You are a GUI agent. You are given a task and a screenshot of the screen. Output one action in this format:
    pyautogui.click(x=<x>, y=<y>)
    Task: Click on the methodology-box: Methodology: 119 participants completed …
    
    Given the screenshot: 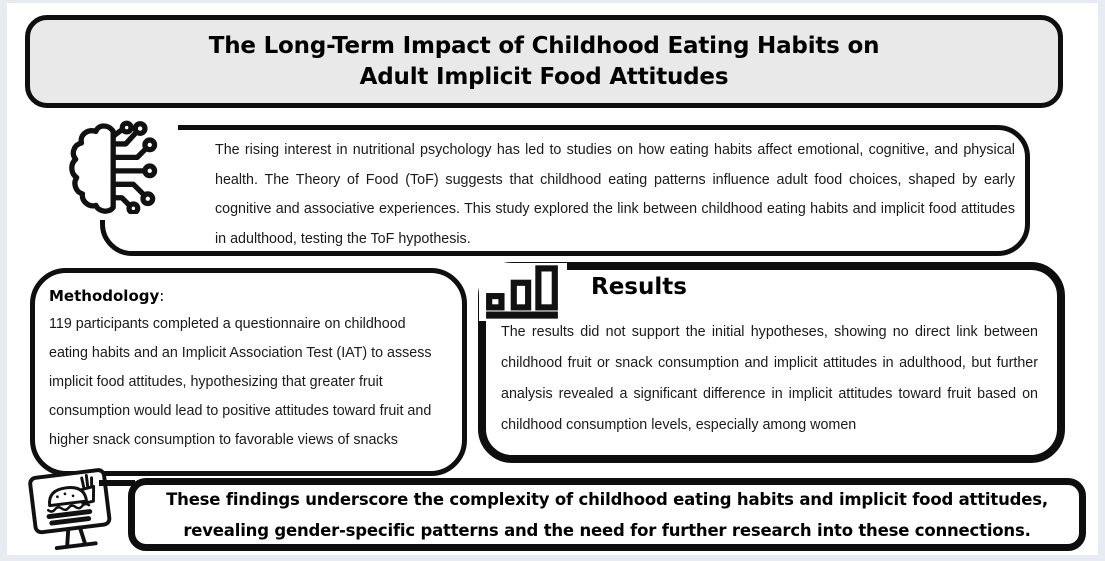 What is the action you would take?
    pyautogui.click(x=248, y=372)
    